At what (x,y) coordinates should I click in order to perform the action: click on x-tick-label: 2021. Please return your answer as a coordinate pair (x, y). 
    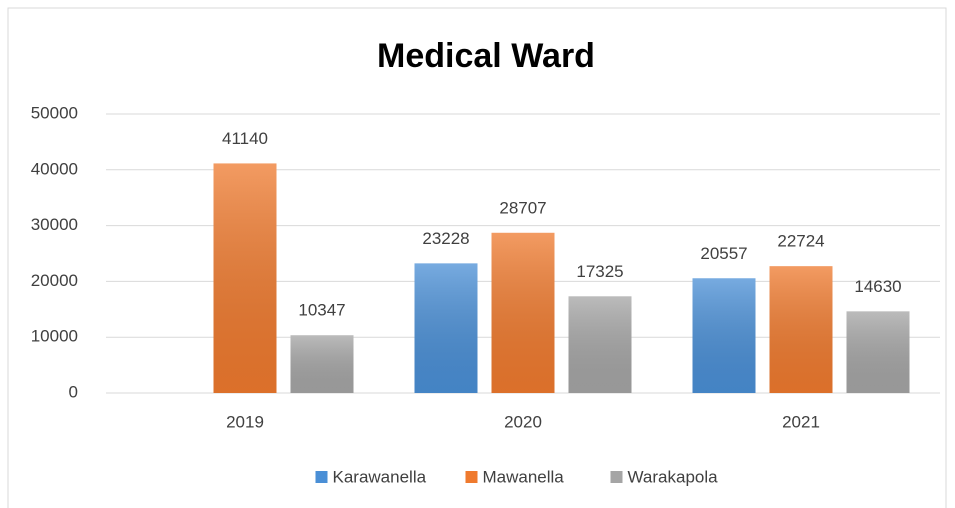
    Looking at the image, I should click on (801, 421).